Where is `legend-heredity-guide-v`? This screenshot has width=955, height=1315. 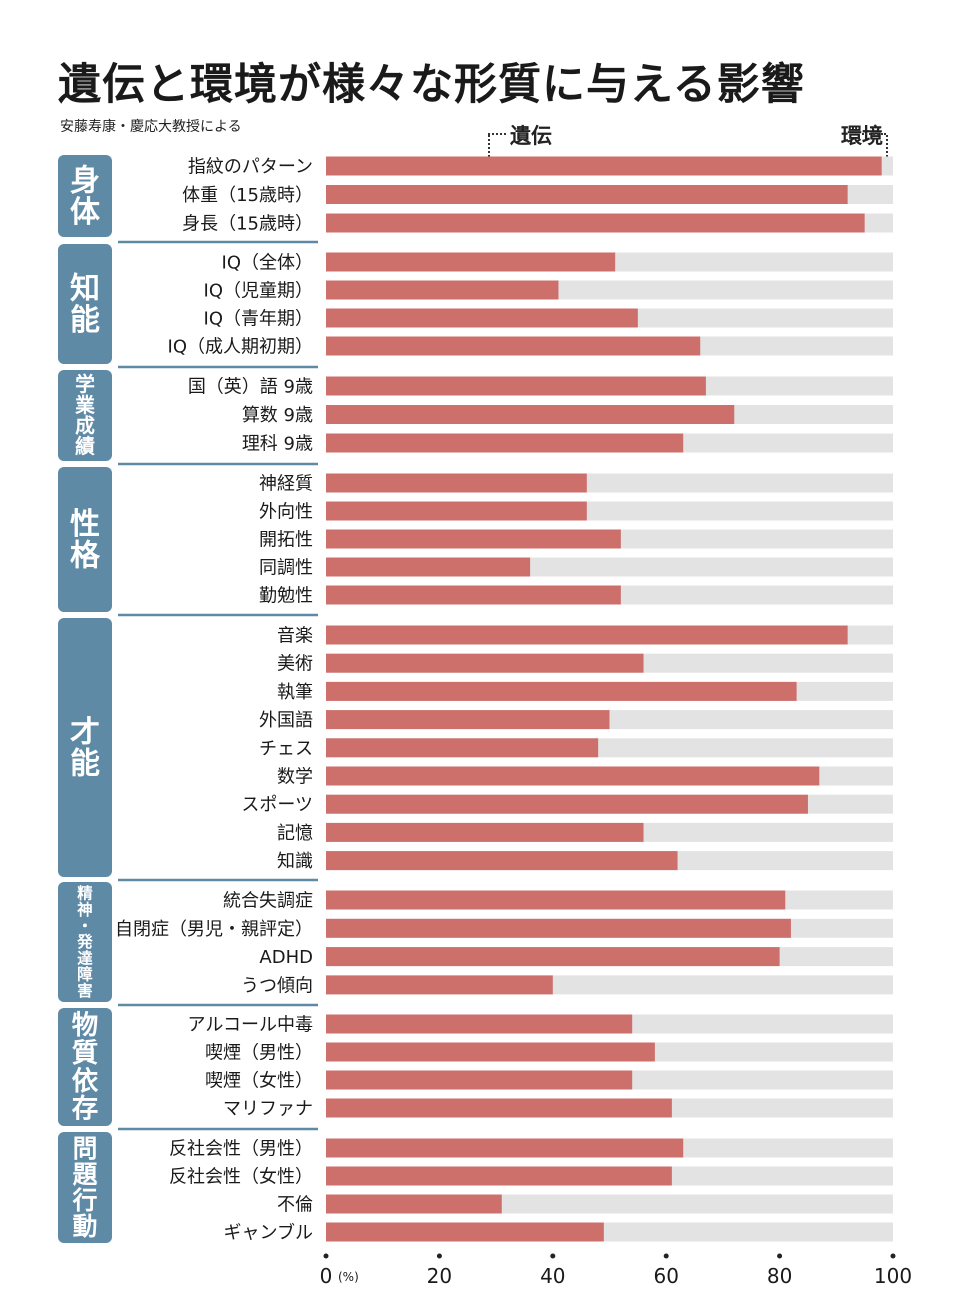 legend-heredity-guide-v is located at coordinates (489, 150).